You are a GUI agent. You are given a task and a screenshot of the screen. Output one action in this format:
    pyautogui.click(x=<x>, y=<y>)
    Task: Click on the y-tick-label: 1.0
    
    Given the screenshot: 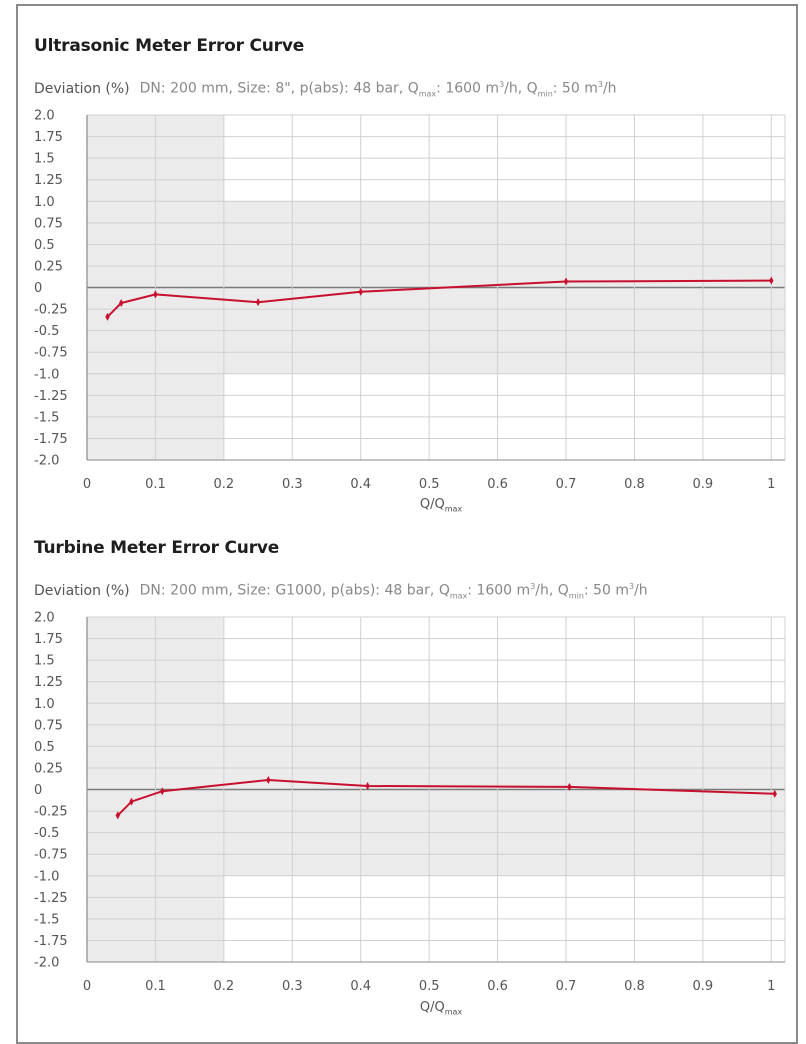 What is the action you would take?
    pyautogui.click(x=44, y=202)
    